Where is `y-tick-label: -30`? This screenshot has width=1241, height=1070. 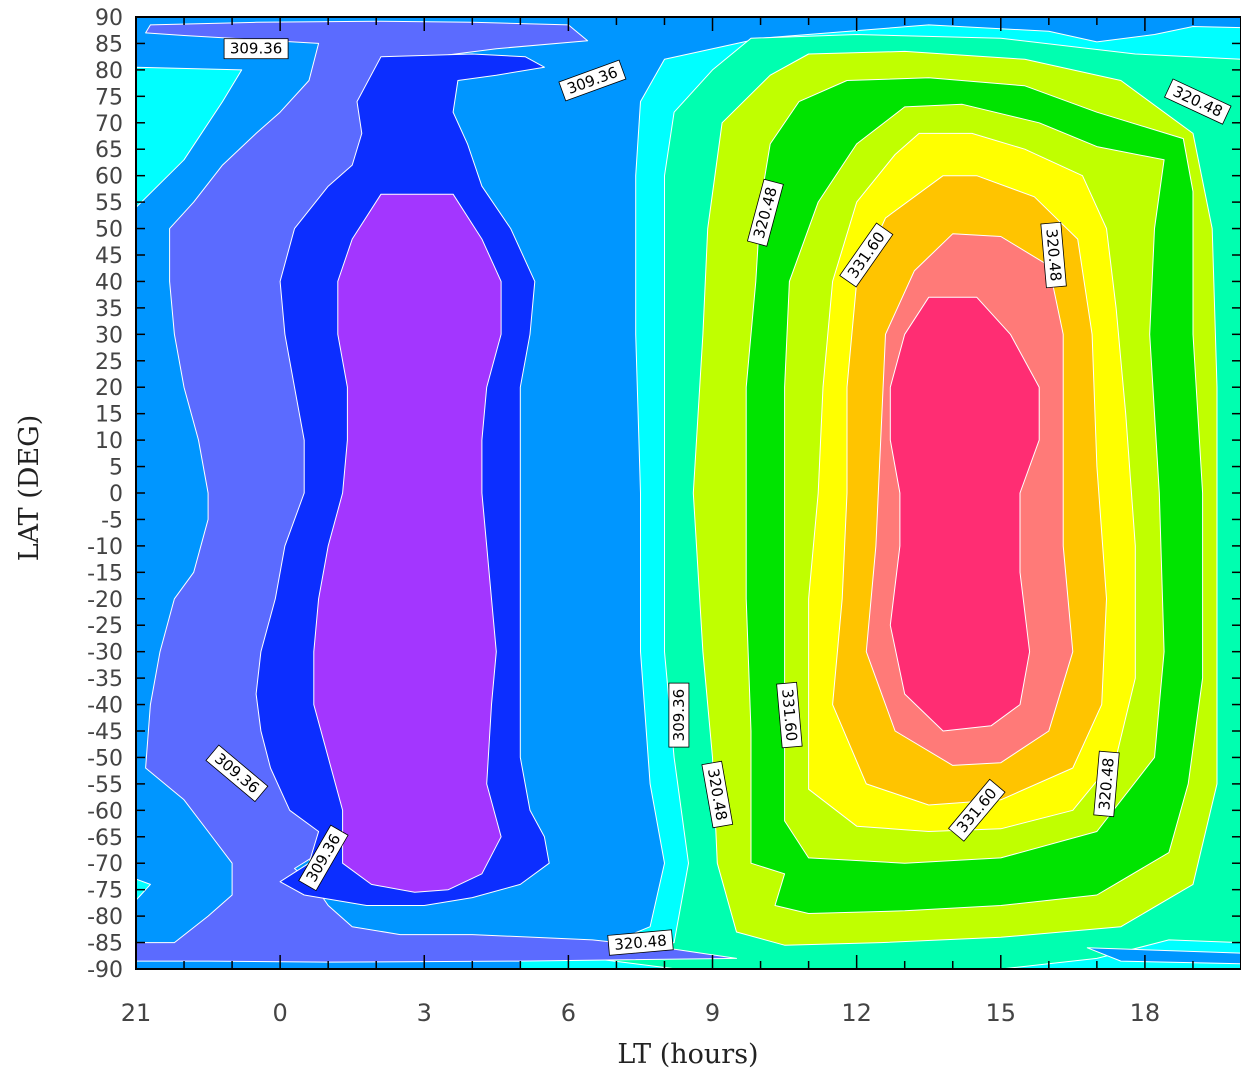
y-tick-label: -30 is located at coordinates (105, 653).